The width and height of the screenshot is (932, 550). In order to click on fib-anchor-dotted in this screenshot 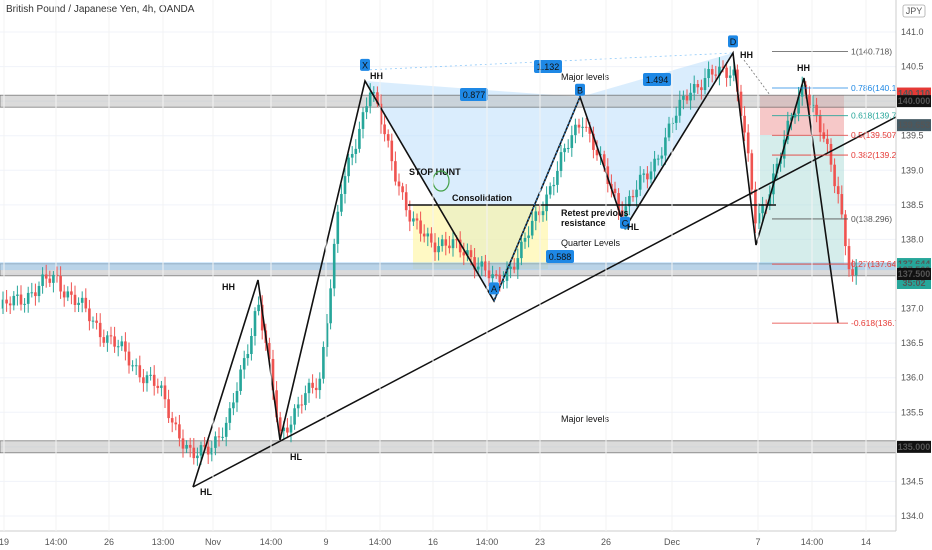, I will do `click(757, 77)`.